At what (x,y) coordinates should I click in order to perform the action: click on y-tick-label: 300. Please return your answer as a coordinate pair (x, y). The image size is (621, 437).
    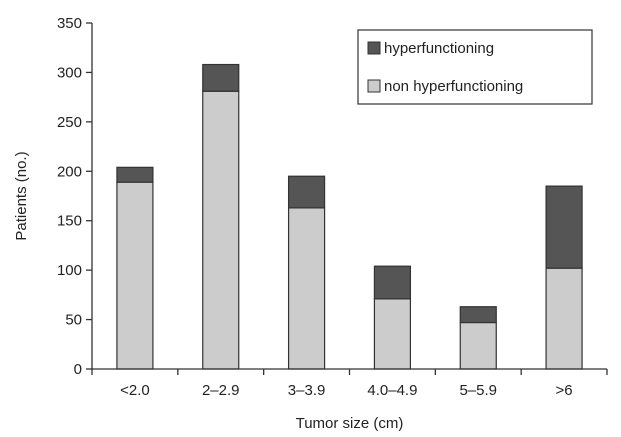
    Looking at the image, I should click on (69, 72).